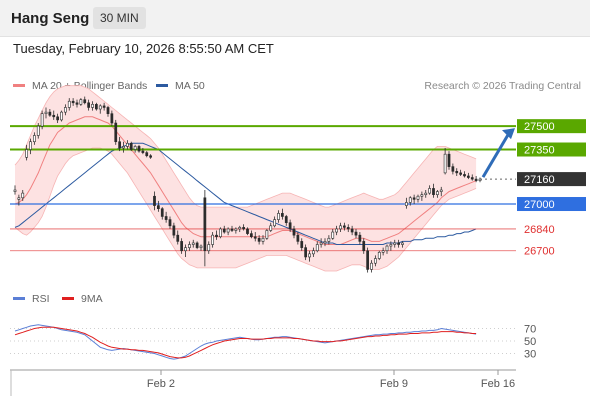 This screenshot has height=400, width=590. Describe the element at coordinates (295, 18) in the screenshot. I see `header-bar: Hang Seng 30 MIN` at that location.